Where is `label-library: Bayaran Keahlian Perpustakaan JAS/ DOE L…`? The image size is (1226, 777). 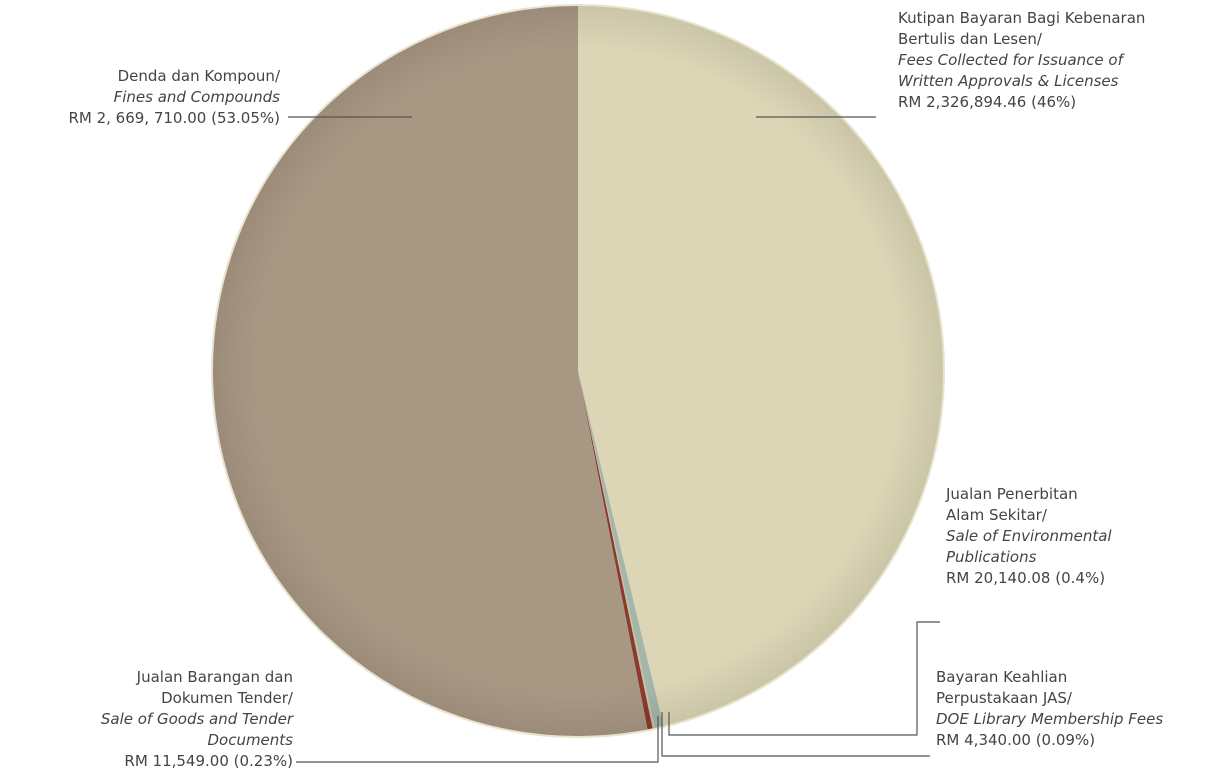 label-library: Bayaran Keahlian Perpustakaan JAS/ DOE L… is located at coordinates (1049, 709).